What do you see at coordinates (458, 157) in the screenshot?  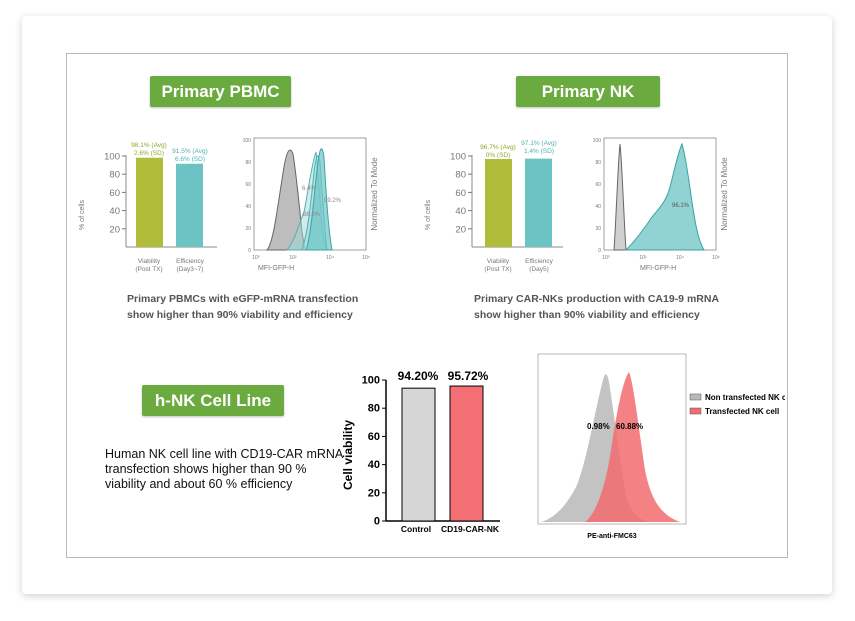 I see `nk-ytick-label: 100` at bounding box center [458, 157].